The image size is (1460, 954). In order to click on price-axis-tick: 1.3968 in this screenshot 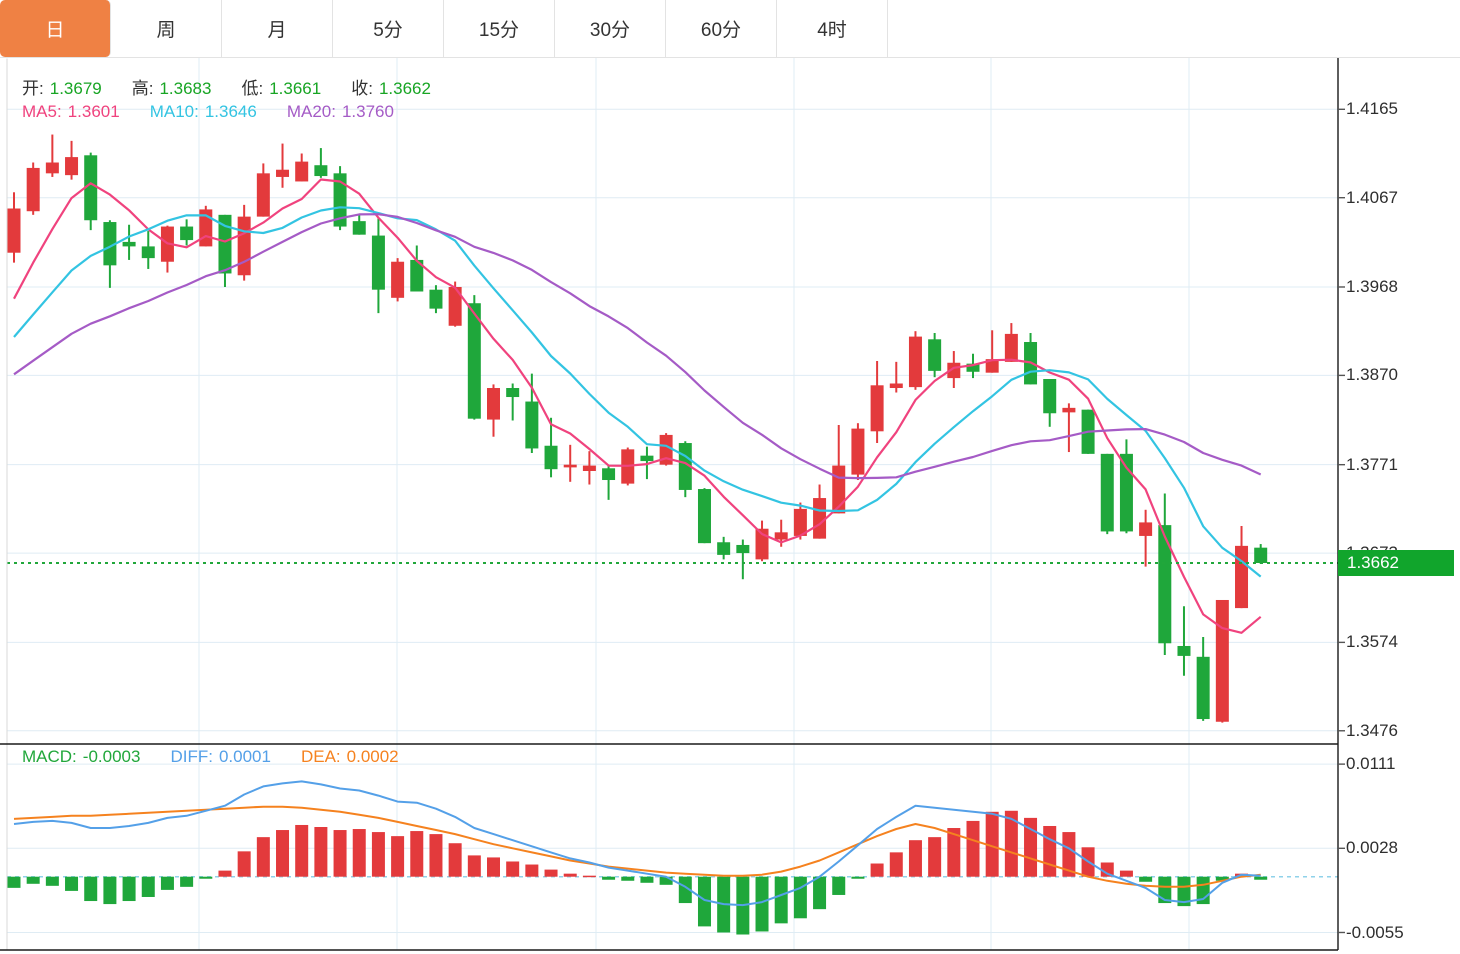, I will do `click(1372, 286)`.